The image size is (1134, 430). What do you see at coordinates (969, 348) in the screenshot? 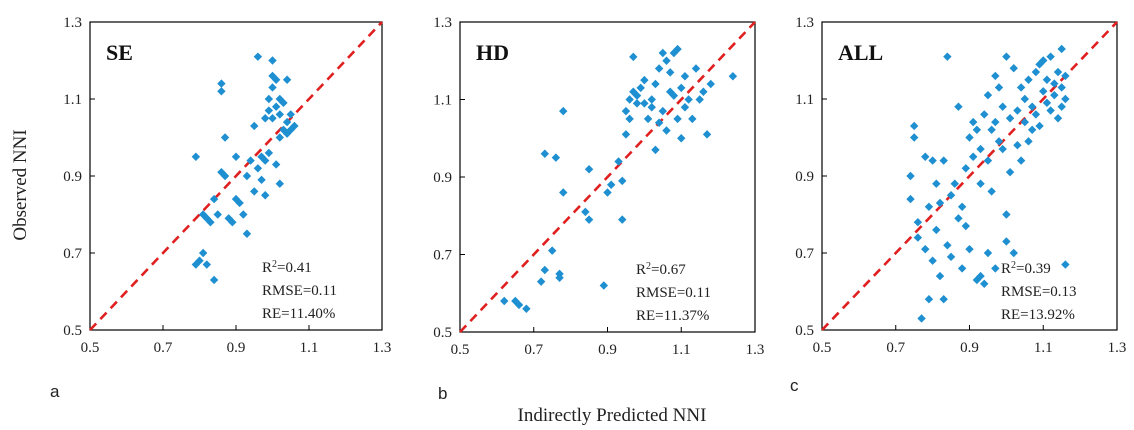
I see `x-tick-label: 0.9` at bounding box center [969, 348].